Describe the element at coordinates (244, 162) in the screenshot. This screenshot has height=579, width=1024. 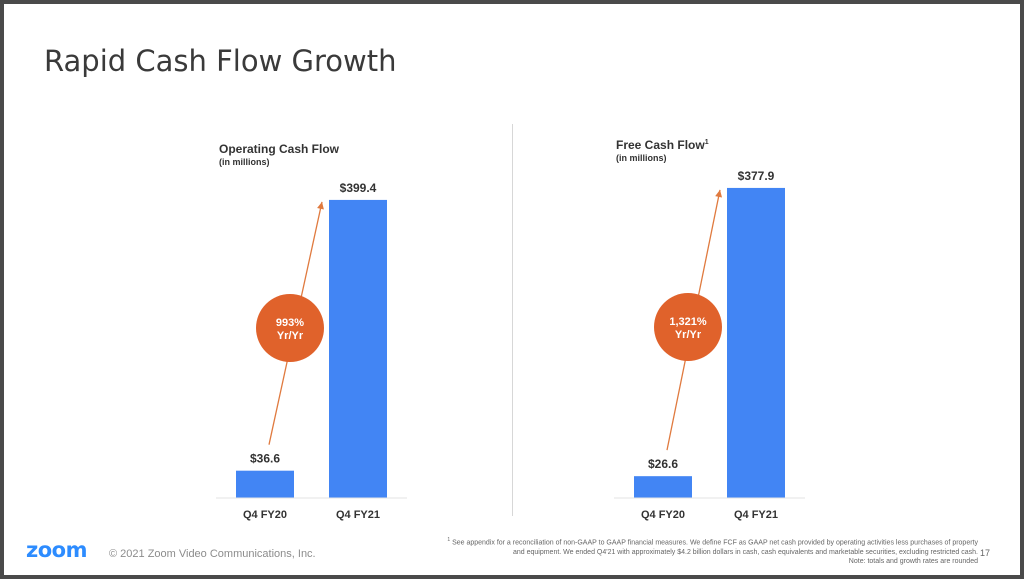
I see `chart-subtitle-operating: (in millions)` at that location.